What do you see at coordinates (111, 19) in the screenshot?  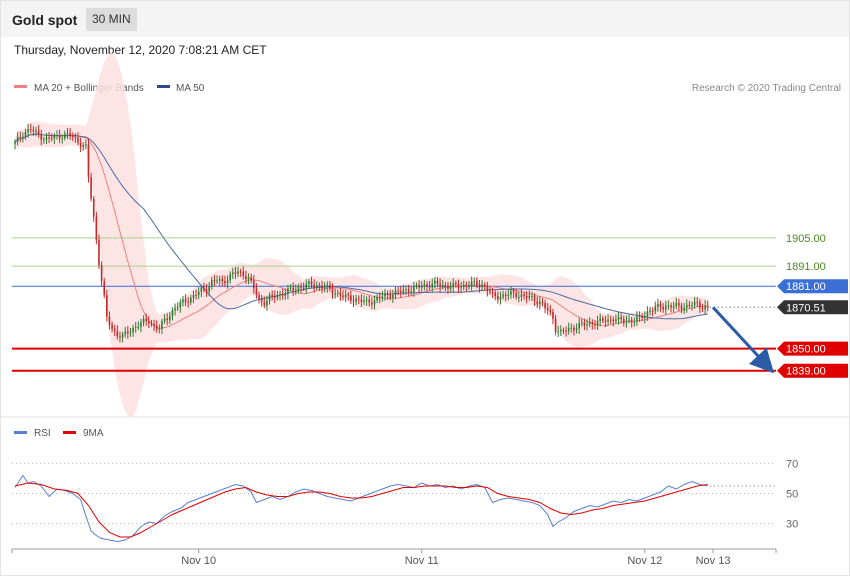 I see `timeframe-badge: 30 MIN` at bounding box center [111, 19].